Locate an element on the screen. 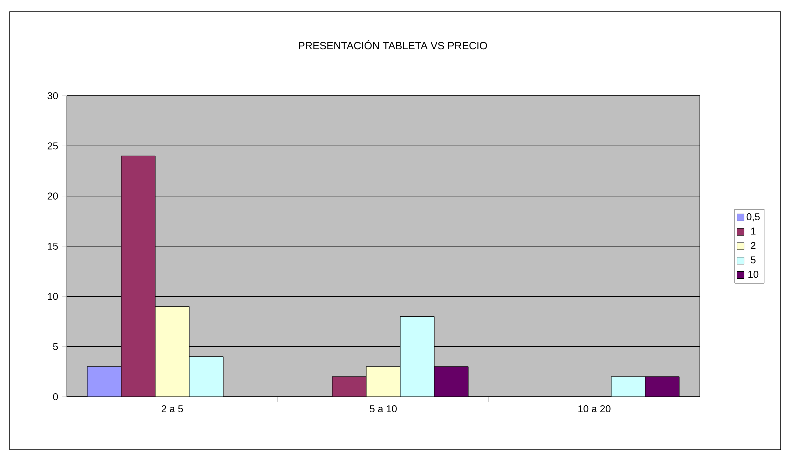 Image resolution: width=786 pixels, height=453 pixels. x-tick-label: 2 a 5 is located at coordinates (173, 409).